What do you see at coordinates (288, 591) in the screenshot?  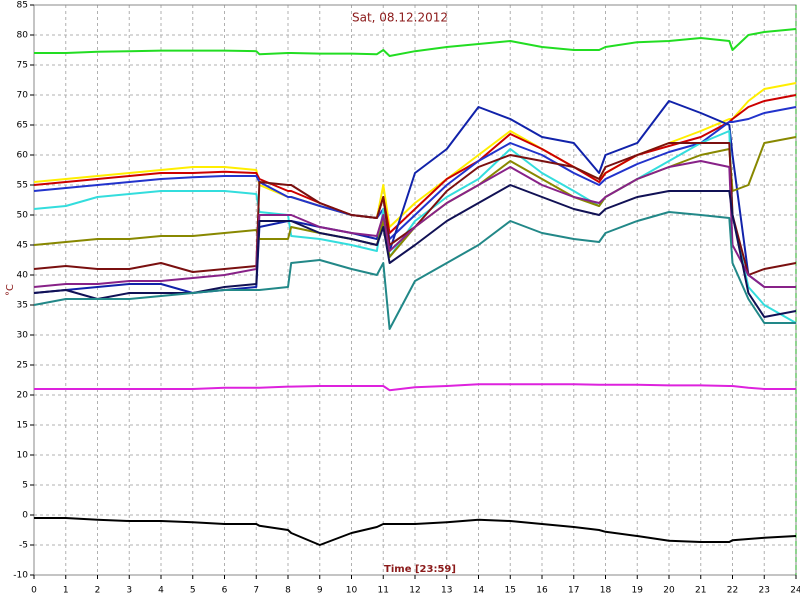 I see `x-tick-label: 8` at bounding box center [288, 591].